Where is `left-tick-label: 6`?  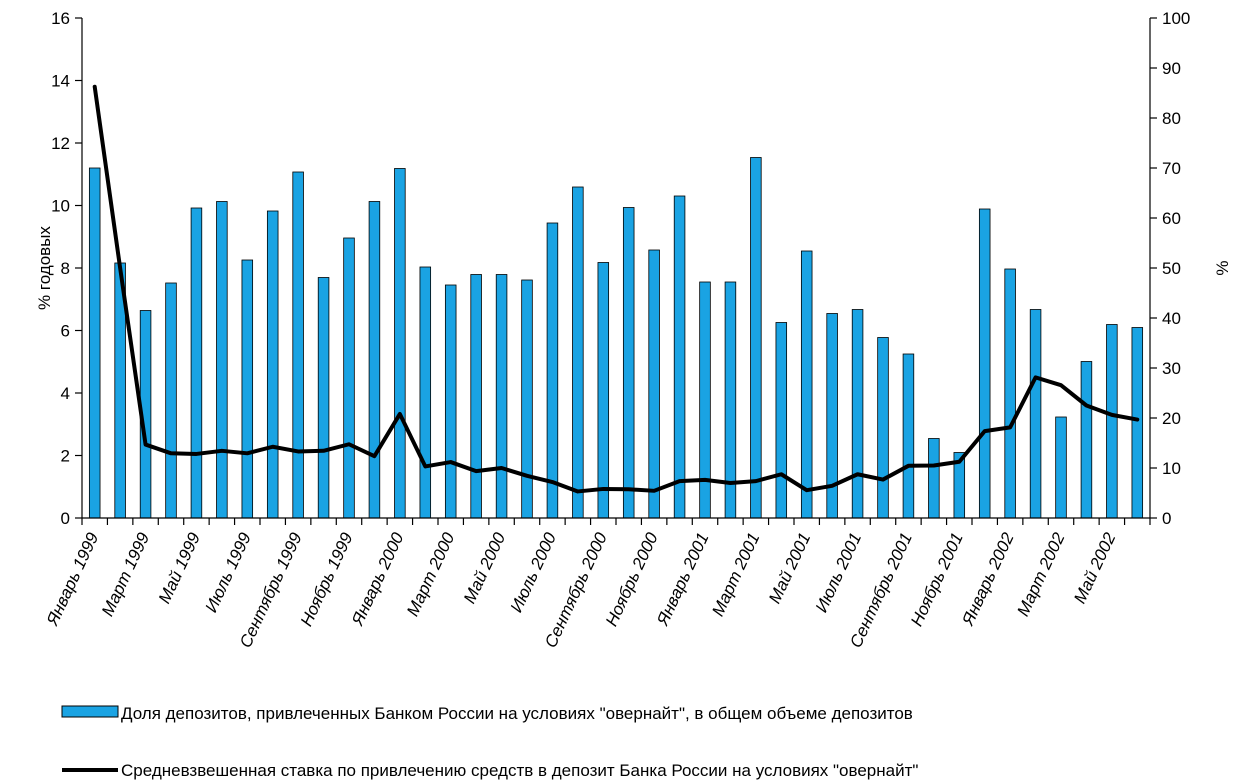 left-tick-label: 6 is located at coordinates (65, 331).